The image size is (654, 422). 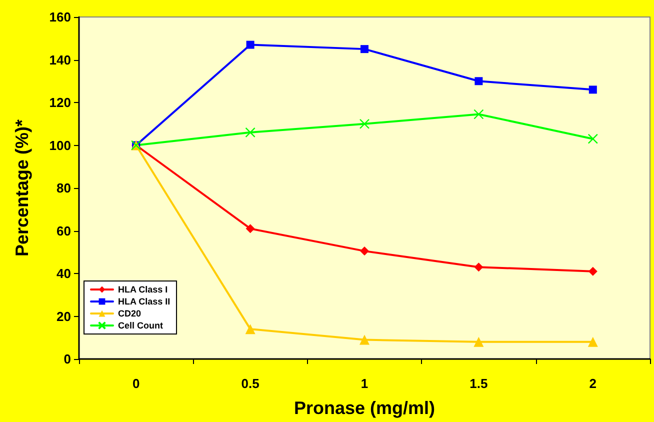 I want to click on x-tick-label: 0, so click(x=136, y=383).